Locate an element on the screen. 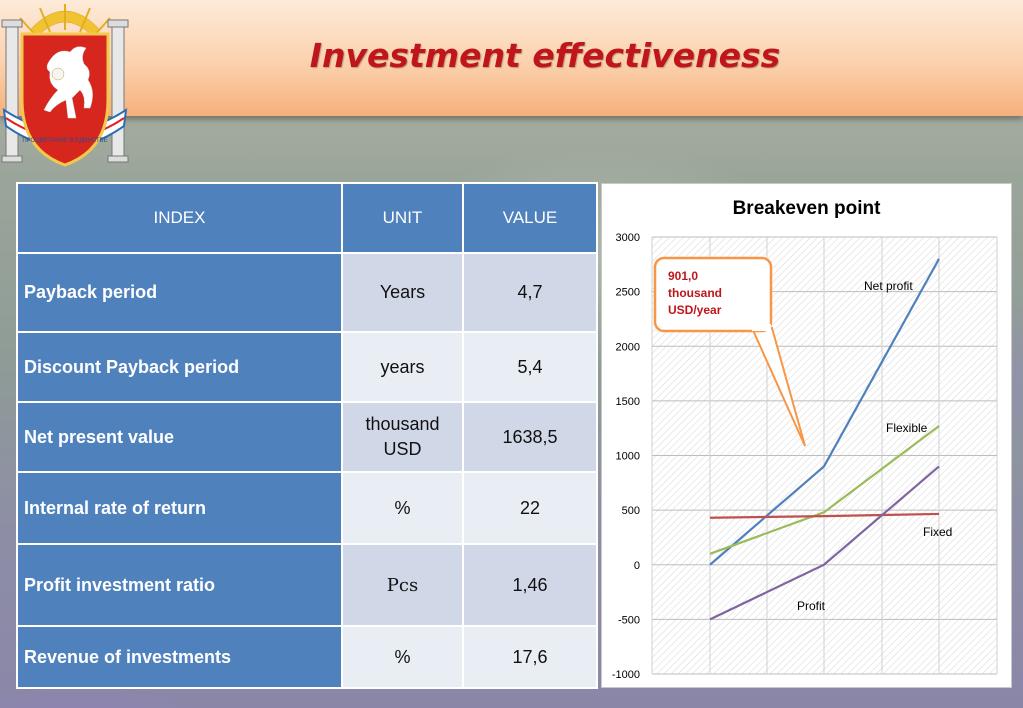  table-row: Net present value thousand USD 1638,5 is located at coordinates (307, 437).